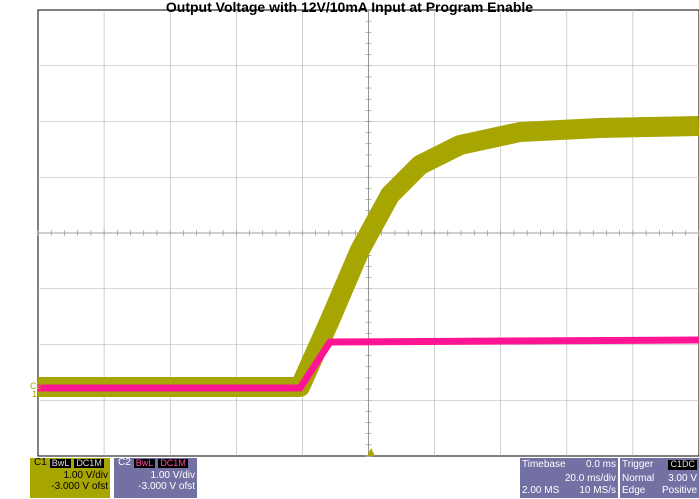  Describe the element at coordinates (124, 462) in the screenshot. I see `channel2-name: C2` at that location.